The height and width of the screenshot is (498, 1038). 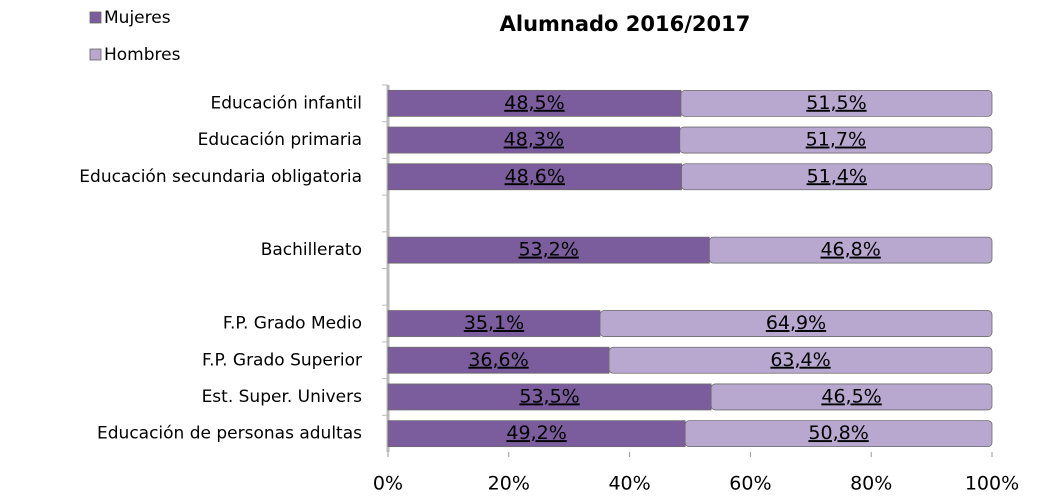 I want to click on value-label: 48,3%, so click(x=534, y=140).